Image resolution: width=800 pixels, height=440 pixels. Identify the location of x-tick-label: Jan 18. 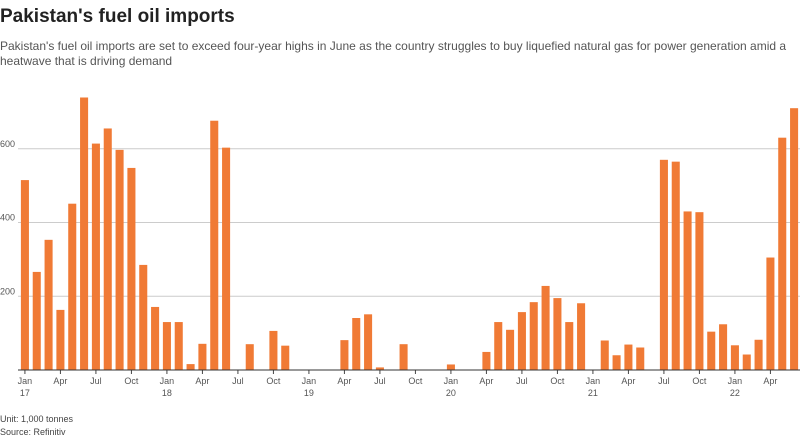
(167, 387).